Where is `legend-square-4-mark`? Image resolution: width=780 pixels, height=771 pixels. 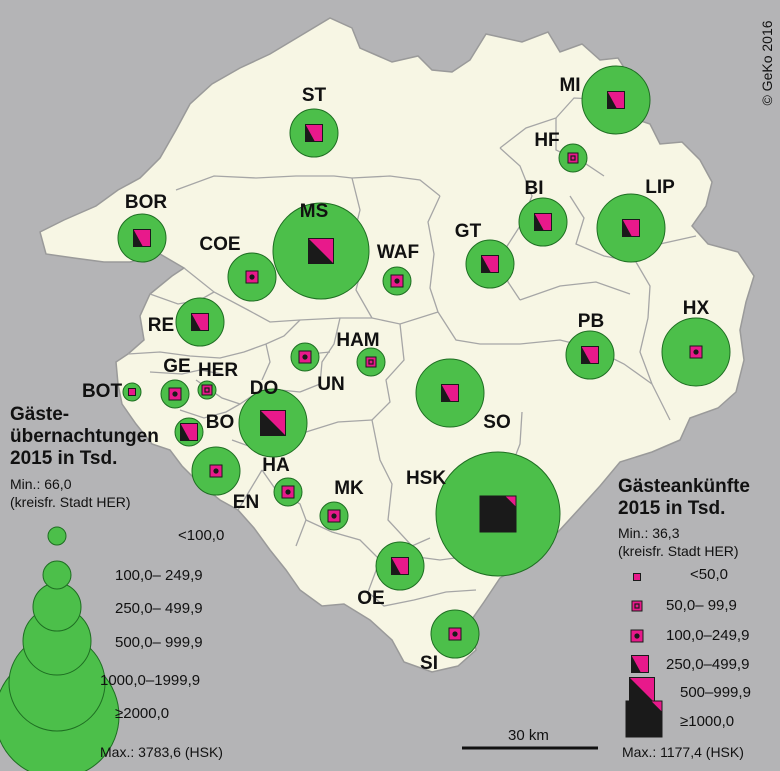 legend-square-4-mark is located at coordinates (636, 664).